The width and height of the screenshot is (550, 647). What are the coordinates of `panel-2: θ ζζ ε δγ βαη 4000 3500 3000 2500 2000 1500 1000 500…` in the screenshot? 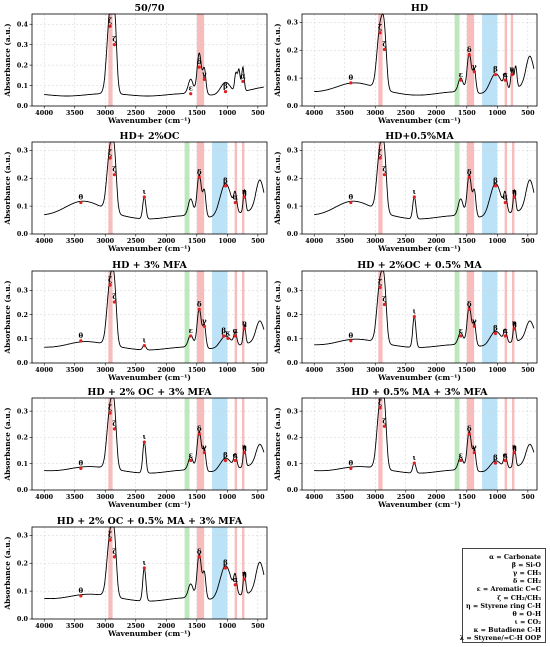 It's located at (405, 64).